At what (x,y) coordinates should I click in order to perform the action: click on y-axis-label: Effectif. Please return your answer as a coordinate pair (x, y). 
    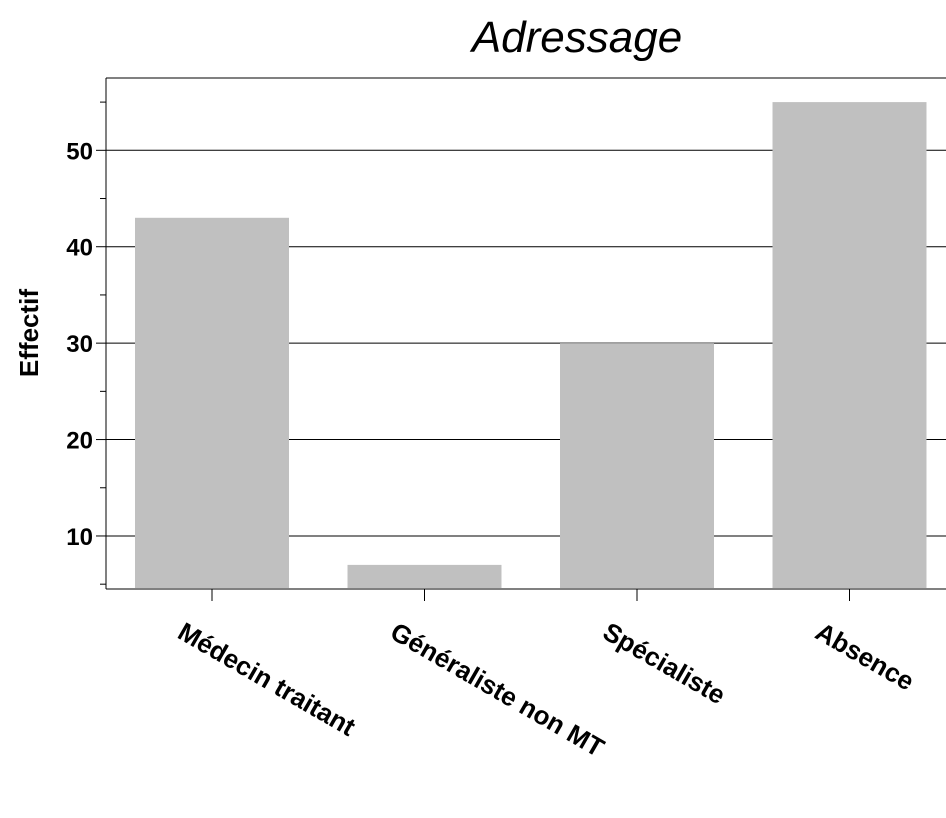
    Looking at the image, I should click on (29, 333).